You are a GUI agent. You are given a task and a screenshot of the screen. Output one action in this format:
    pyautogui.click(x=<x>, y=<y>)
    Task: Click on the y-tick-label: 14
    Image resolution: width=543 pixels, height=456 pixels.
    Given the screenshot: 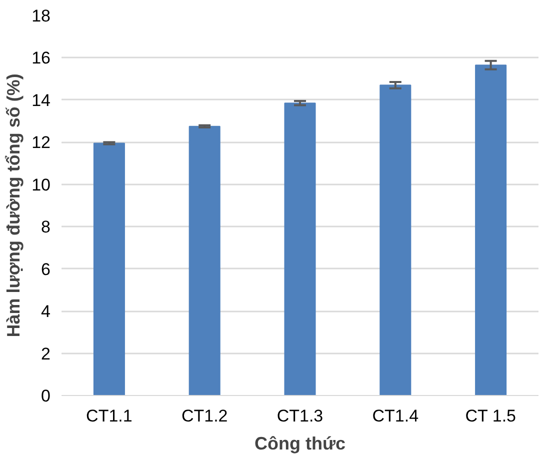 What is the action you would take?
    pyautogui.click(x=41, y=100)
    